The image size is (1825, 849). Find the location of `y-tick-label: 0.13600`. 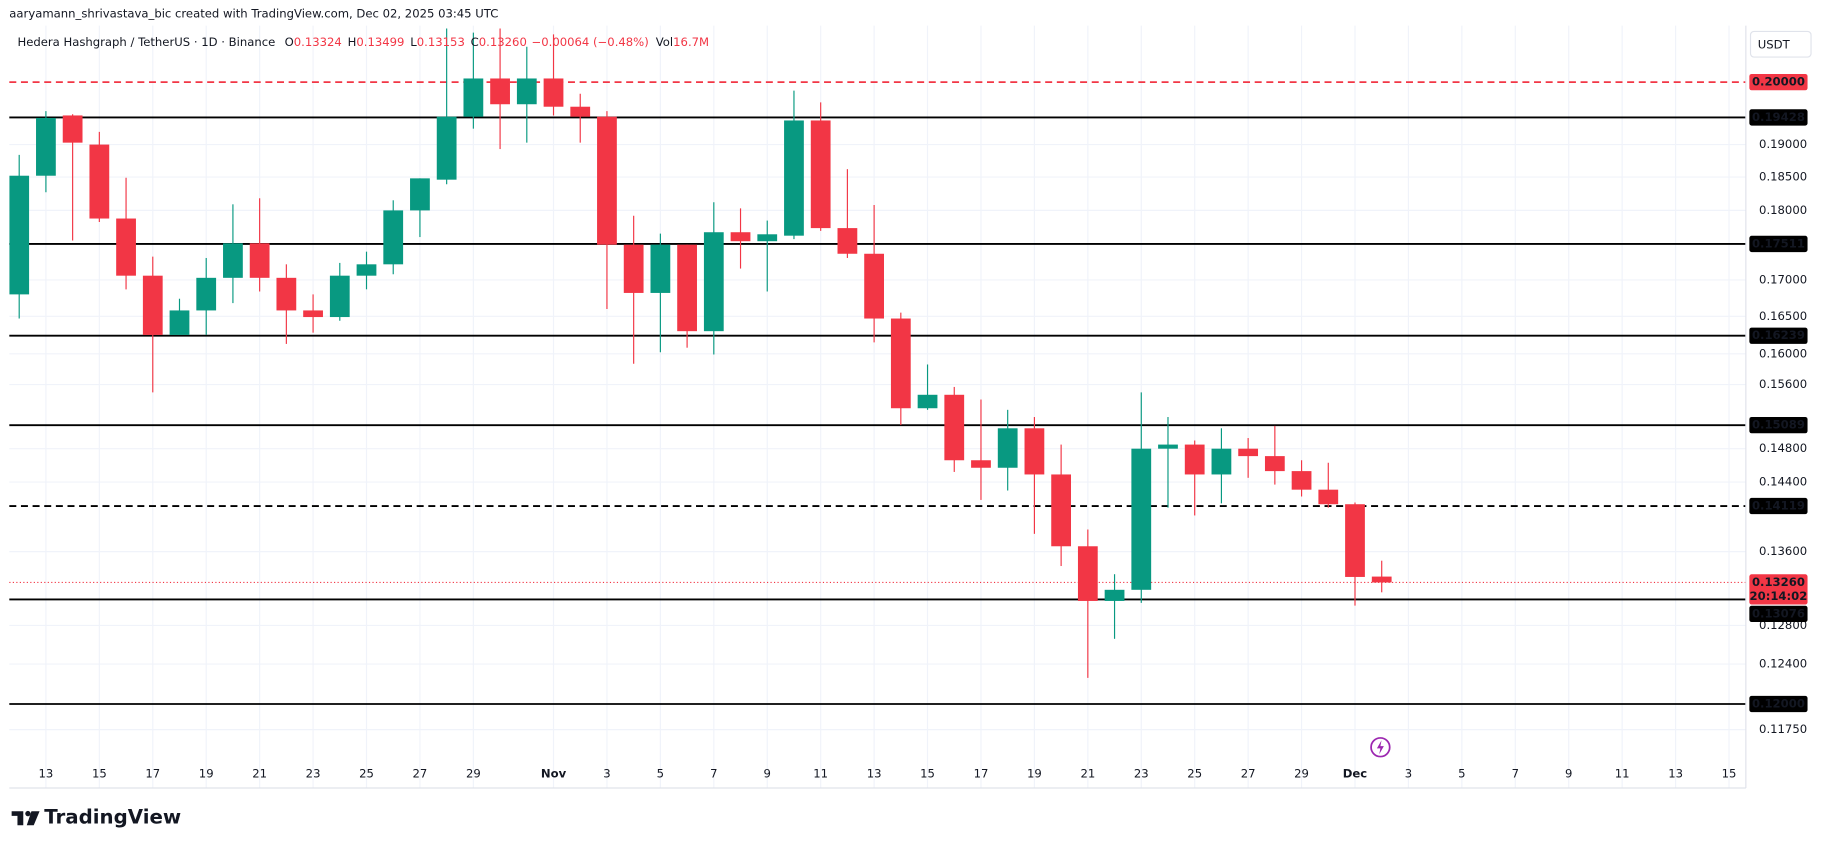

y-tick-label: 0.13600 is located at coordinates (1783, 551).